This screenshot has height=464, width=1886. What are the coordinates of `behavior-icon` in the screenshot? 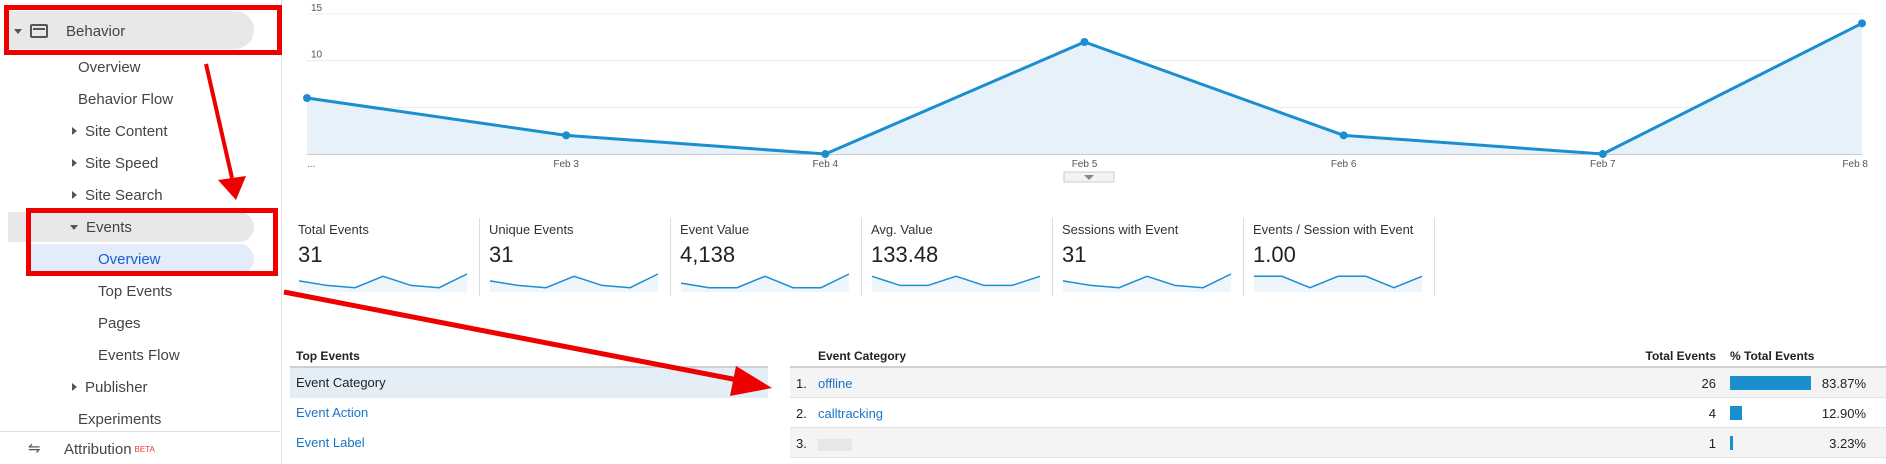 It's located at (39, 31).